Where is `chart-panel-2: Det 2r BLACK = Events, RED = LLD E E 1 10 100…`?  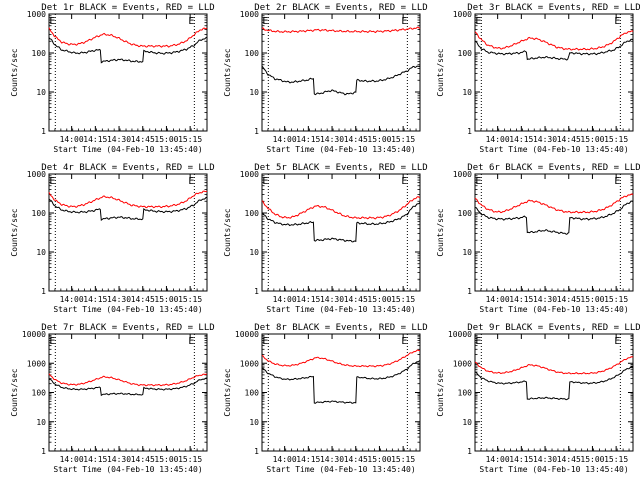 chart-panel-2: Det 2r BLACK = Events, RED = LLD E E 1 10 100… is located at coordinates (325, 78).